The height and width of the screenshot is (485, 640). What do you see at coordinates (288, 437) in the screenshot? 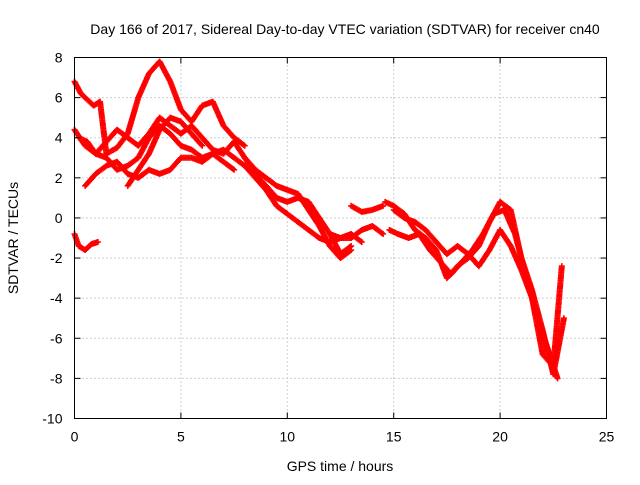
I see `x-tick-label: 10` at bounding box center [288, 437].